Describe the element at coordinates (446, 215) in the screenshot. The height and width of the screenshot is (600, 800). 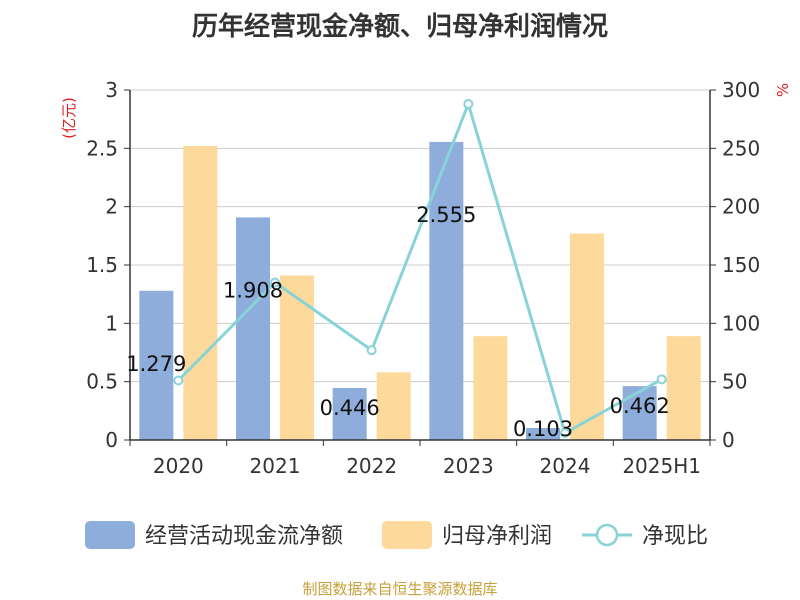
I see `cashflow-data-label: 2.555` at that location.